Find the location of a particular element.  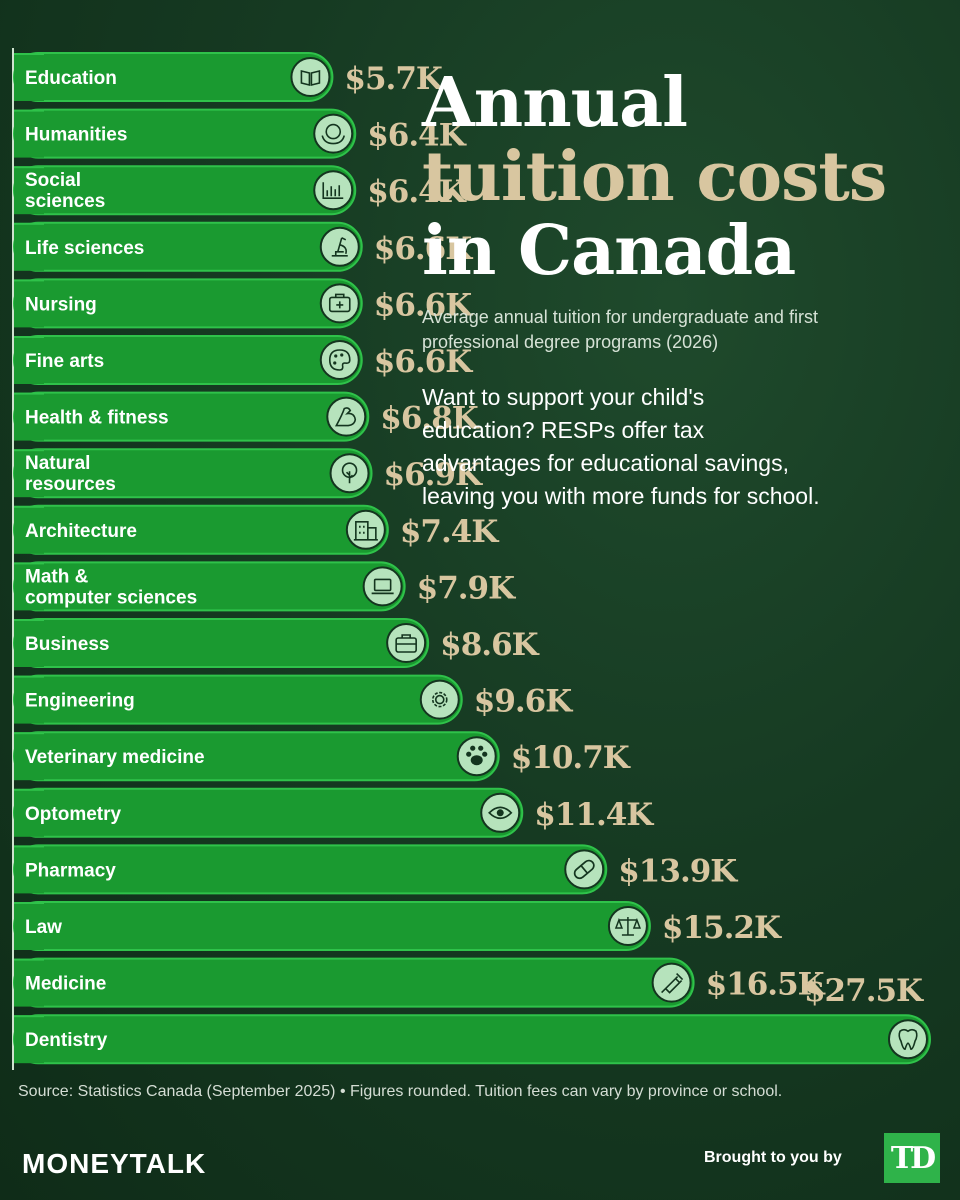

category-label: Veterinary medicine is located at coordinates (115, 757).